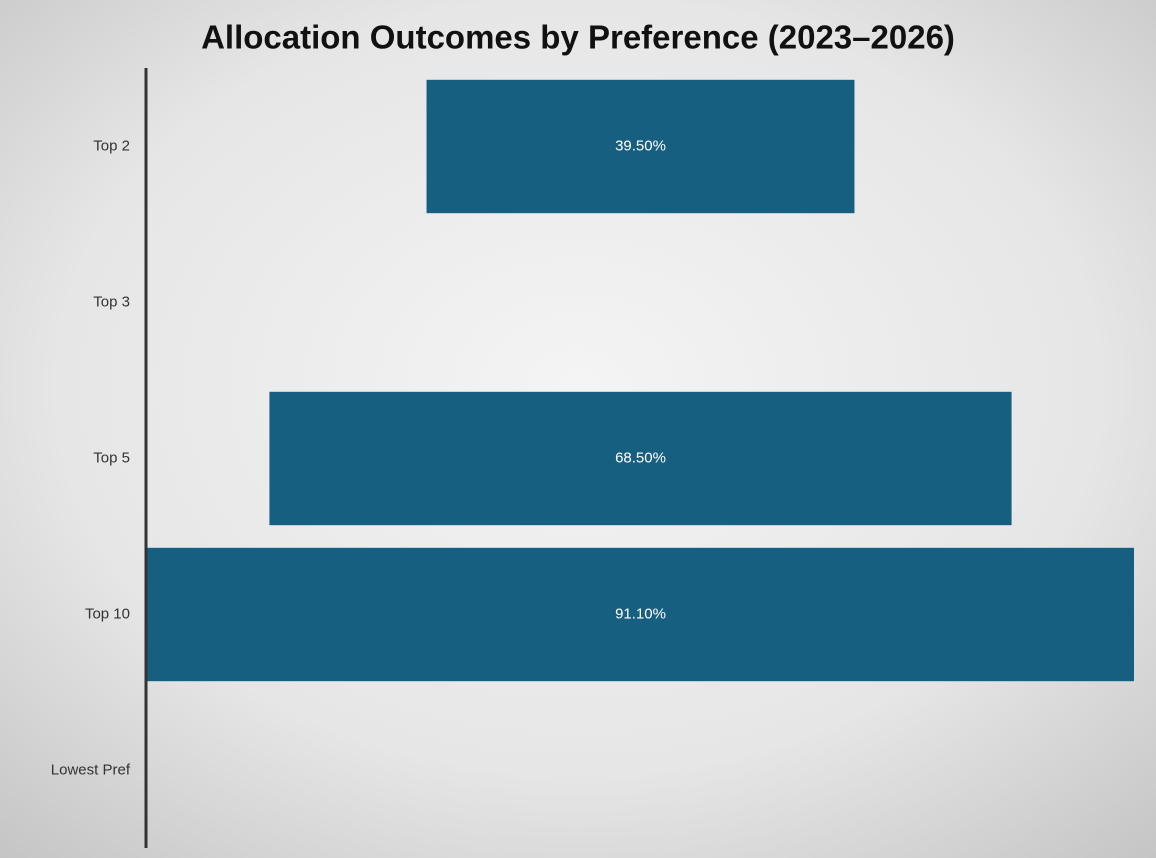 The height and width of the screenshot is (858, 1156). Describe the element at coordinates (111, 145) in the screenshot. I see `y-tick-label: Top 2` at that location.